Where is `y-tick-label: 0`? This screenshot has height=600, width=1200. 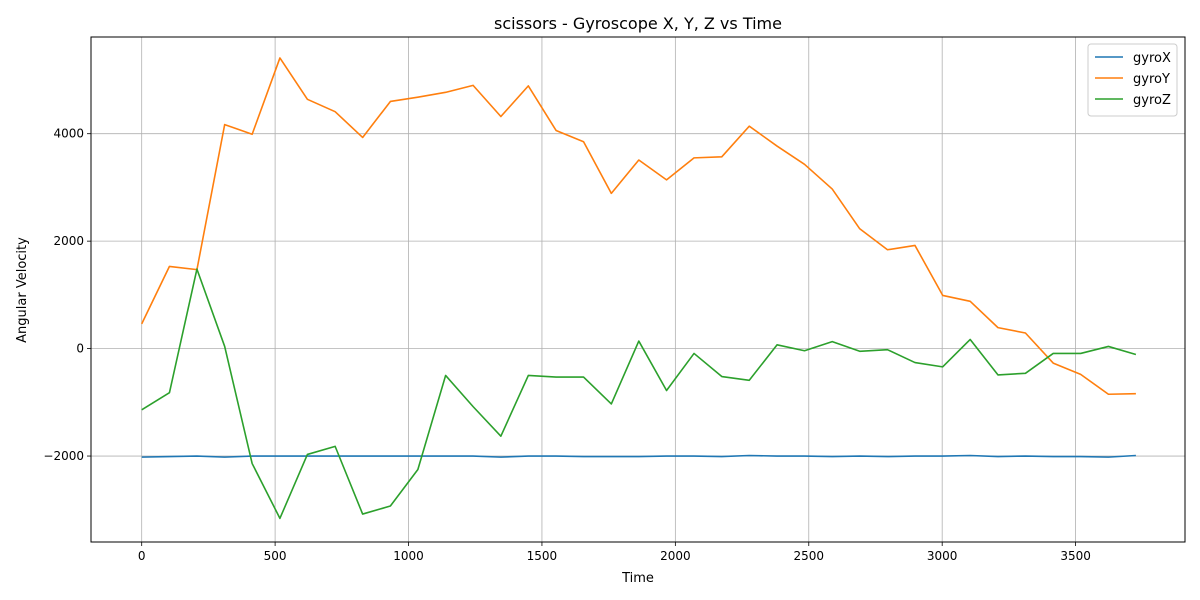 y-tick-label: 0 is located at coordinates (80, 349).